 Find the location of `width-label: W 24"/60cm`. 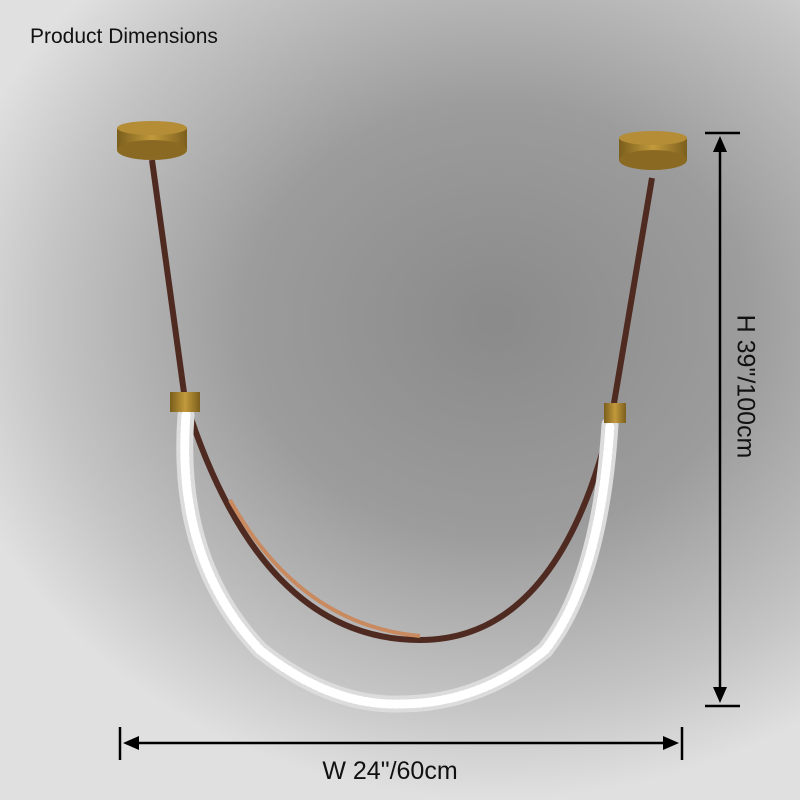

width-label: W 24"/60cm is located at coordinates (390, 771).